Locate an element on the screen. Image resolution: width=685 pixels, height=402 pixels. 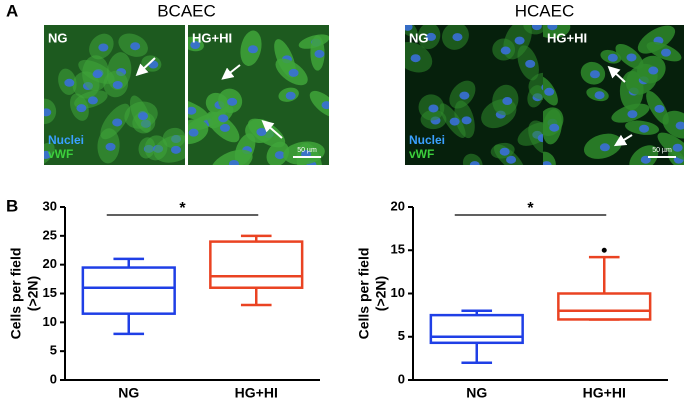
y-tick-label: 25 is located at coordinates (50, 234).